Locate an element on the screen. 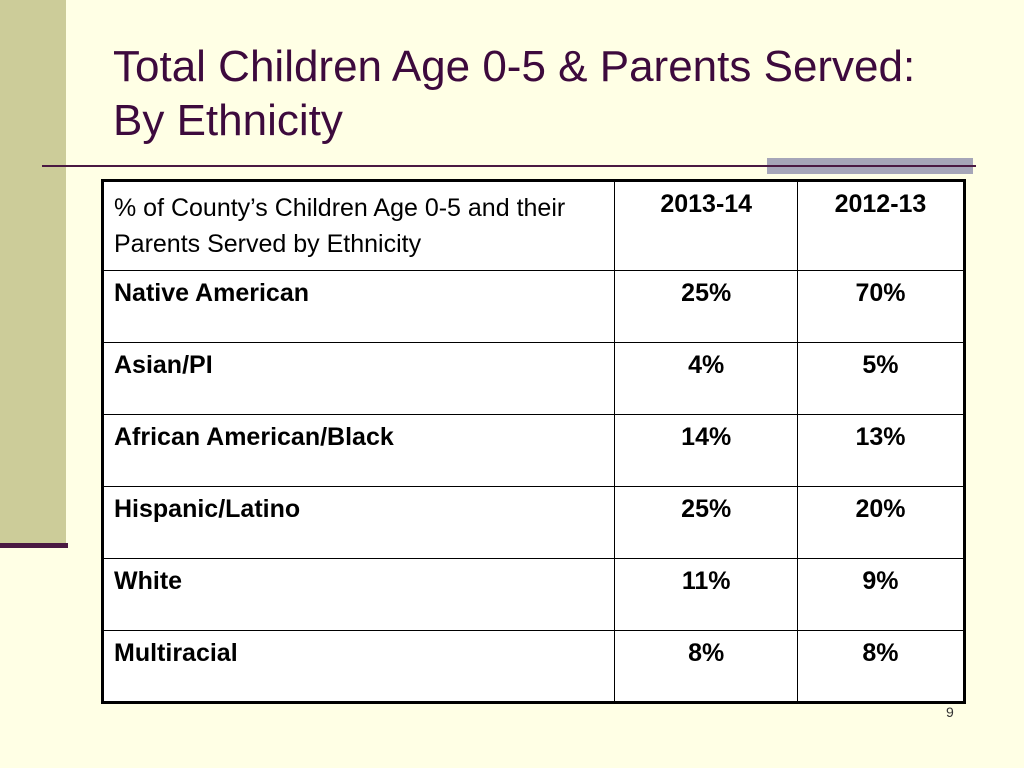 This screenshot has width=1024, height=768. row-label: Native American is located at coordinates (358, 306).